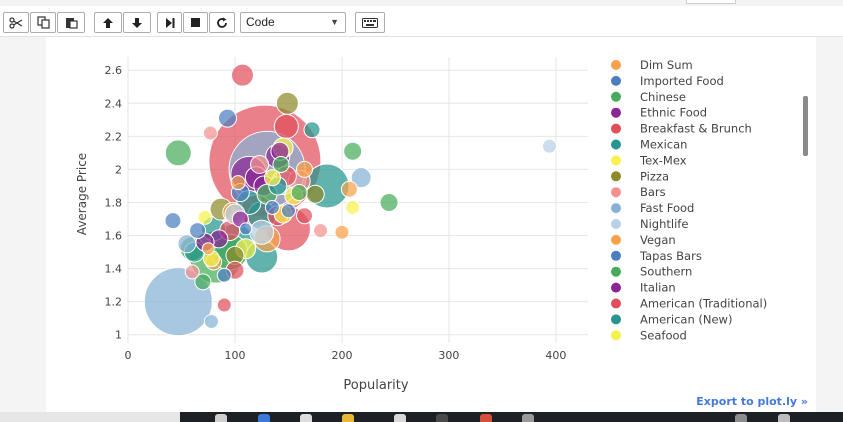 The image size is (843, 422). What do you see at coordinates (195, 22) in the screenshot?
I see `stop-button` at bounding box center [195, 22].